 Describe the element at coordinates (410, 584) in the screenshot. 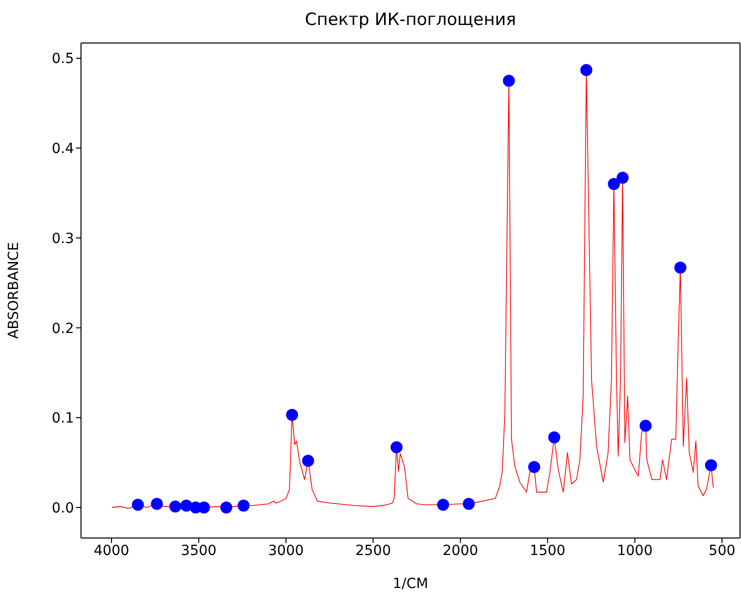

I see `x-axis-title: 1/CM` at that location.